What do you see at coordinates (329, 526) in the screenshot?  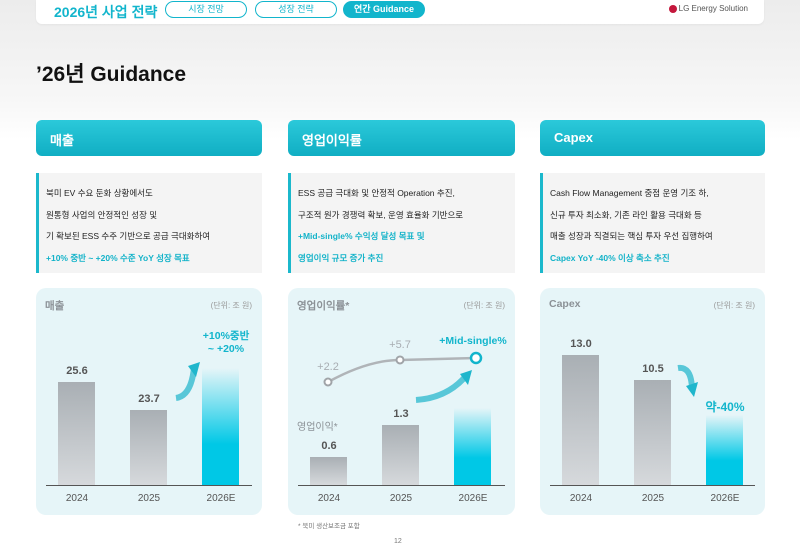 I see `footnote: * 북미 생산보조금 포함` at bounding box center [329, 526].